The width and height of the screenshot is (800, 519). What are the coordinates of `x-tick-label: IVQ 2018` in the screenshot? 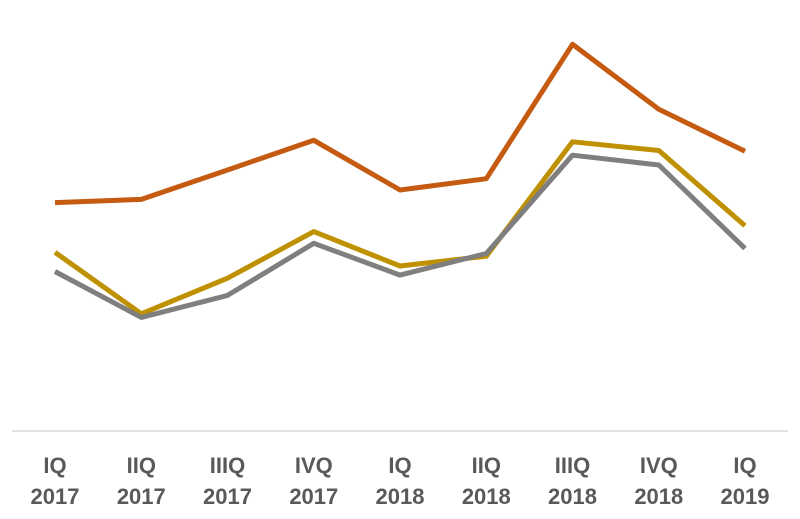 It's located at (658, 481).